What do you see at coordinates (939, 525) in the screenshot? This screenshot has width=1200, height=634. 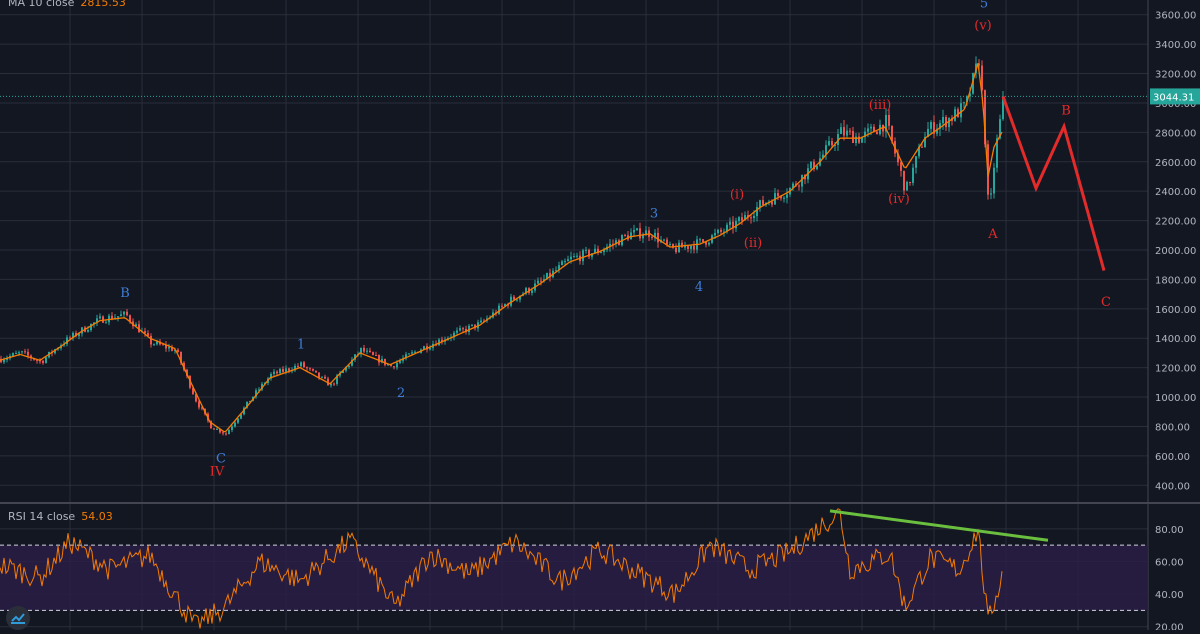 I see `rsi-divergence-trendline` at bounding box center [939, 525].